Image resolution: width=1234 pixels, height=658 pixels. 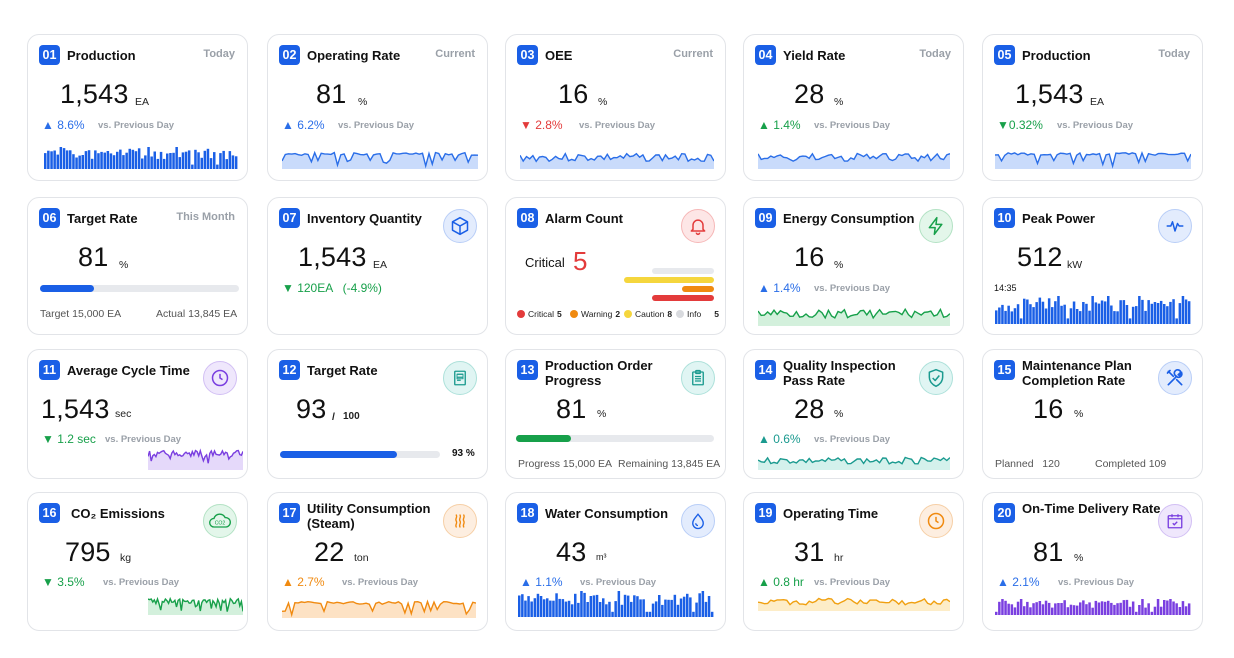 What do you see at coordinates (342, 370) in the screenshot?
I see `card-title: Target Rate` at bounding box center [342, 370].